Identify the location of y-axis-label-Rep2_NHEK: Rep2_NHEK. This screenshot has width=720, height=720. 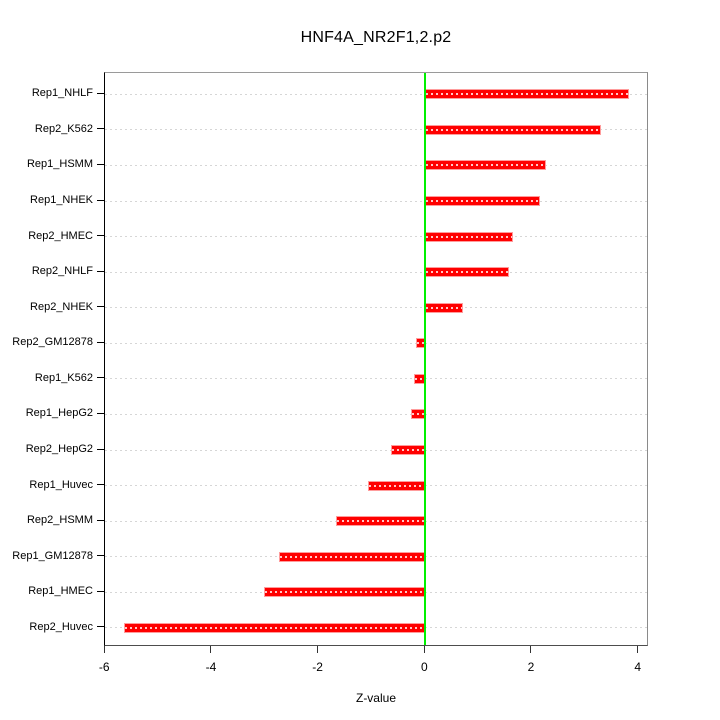
(61, 306).